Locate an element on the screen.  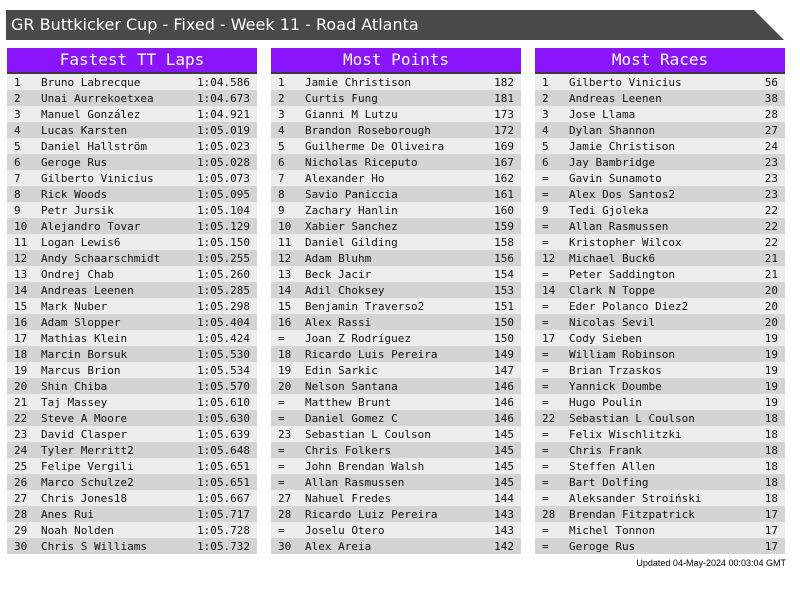
rank-cell: 28 is located at coordinates (21, 514).